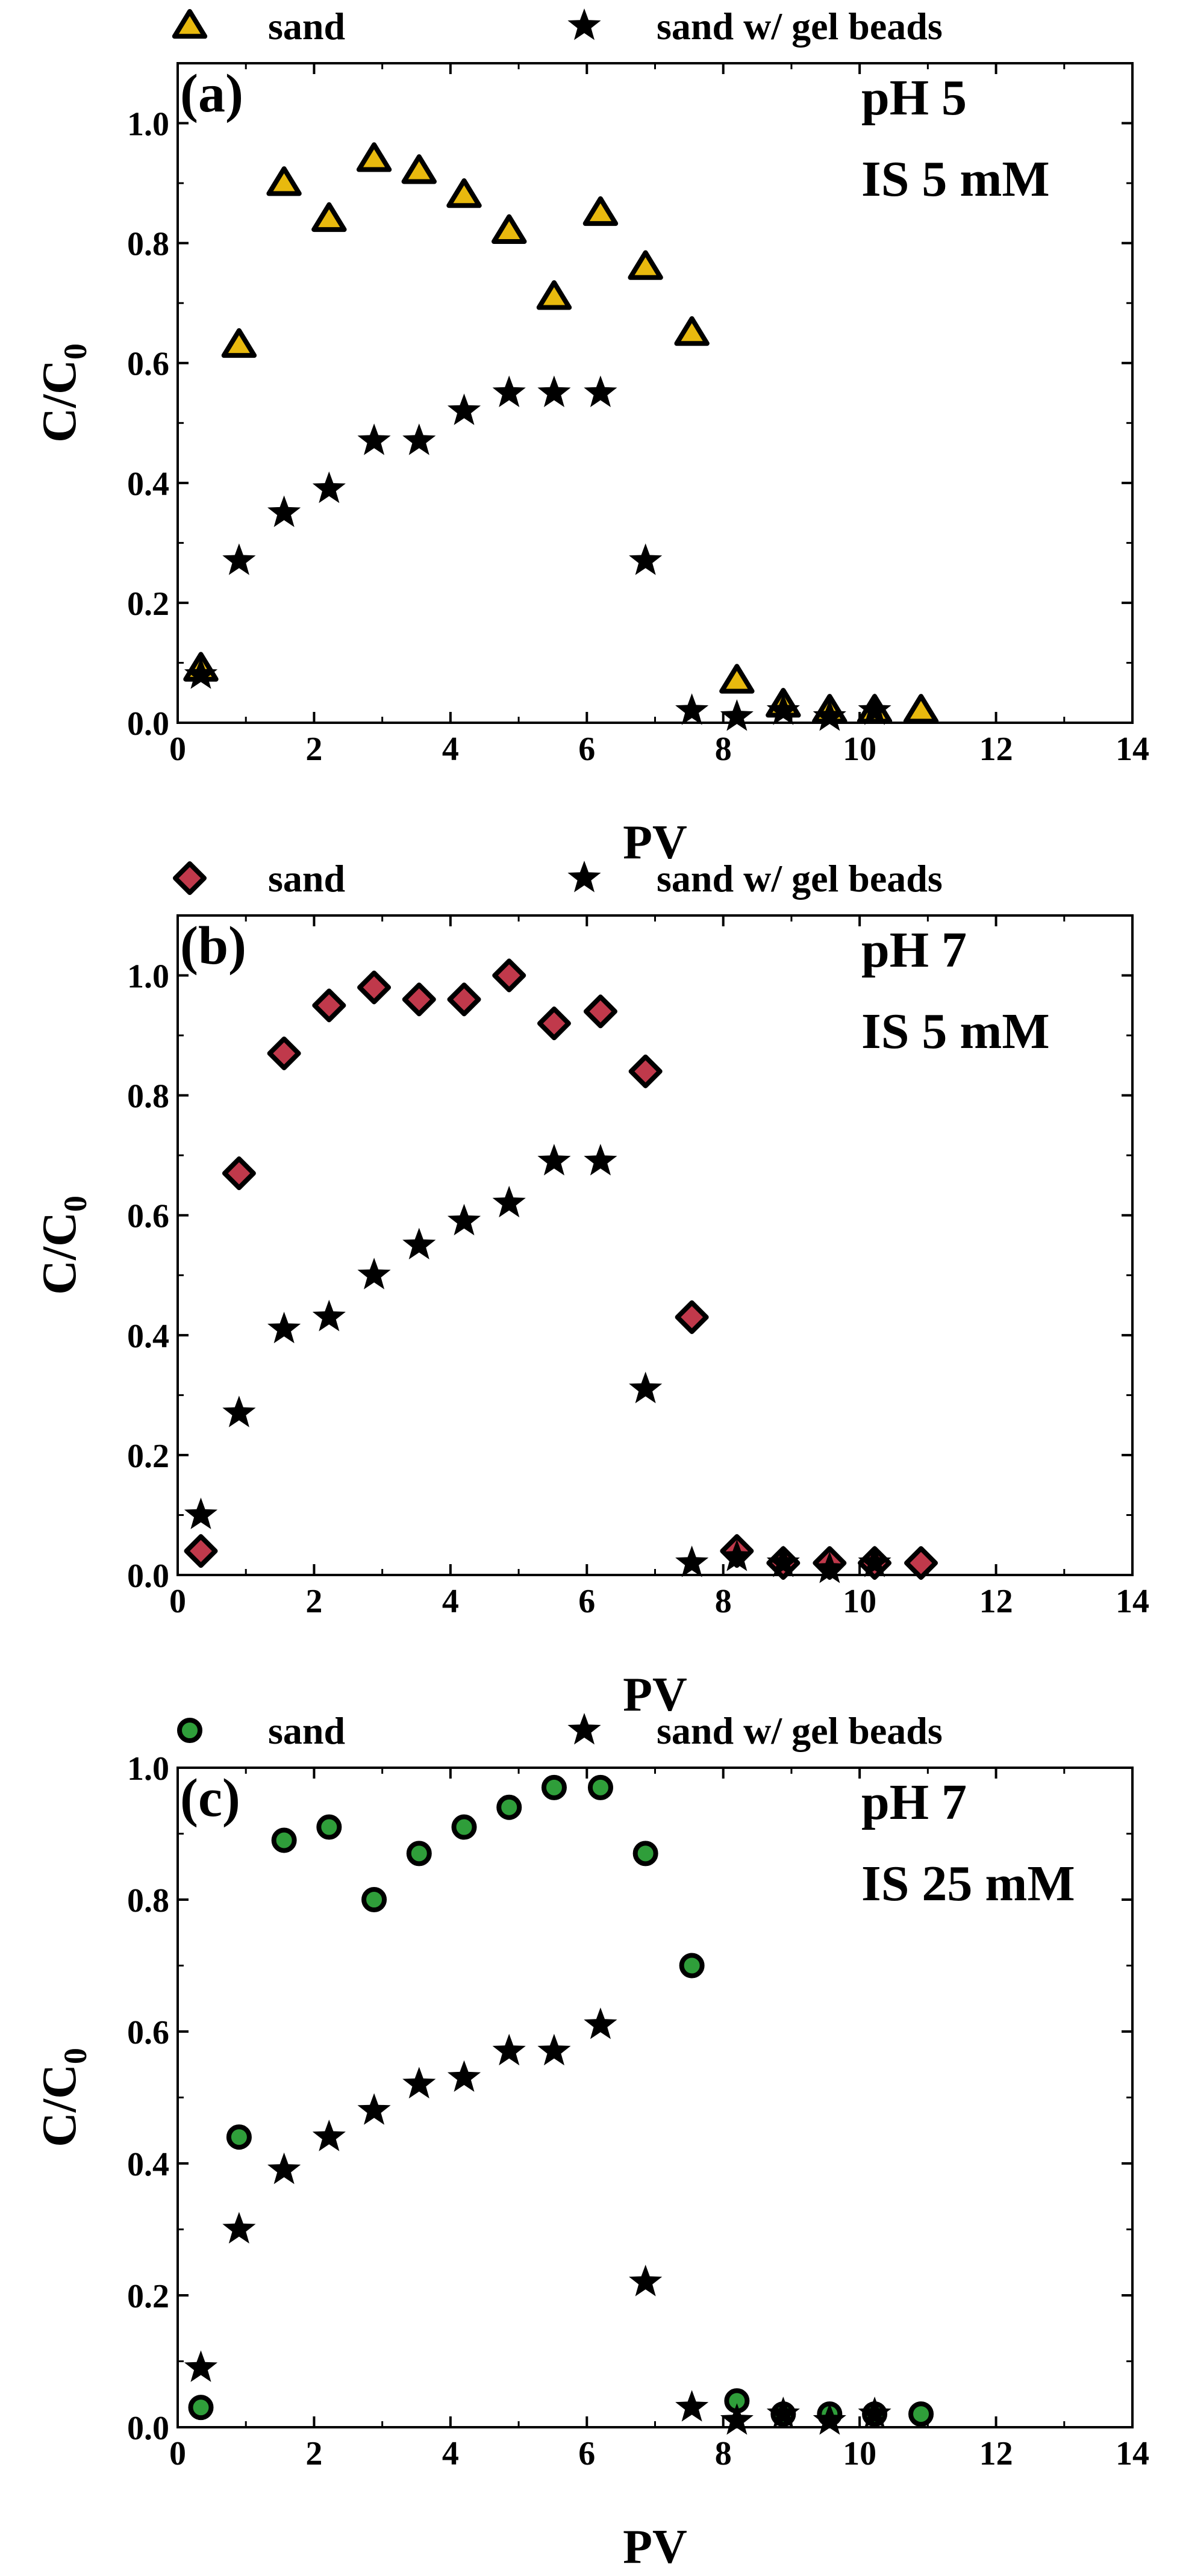  Describe the element at coordinates (148, 2032) in the screenshot. I see `y-tick-label: 0.6` at that location.